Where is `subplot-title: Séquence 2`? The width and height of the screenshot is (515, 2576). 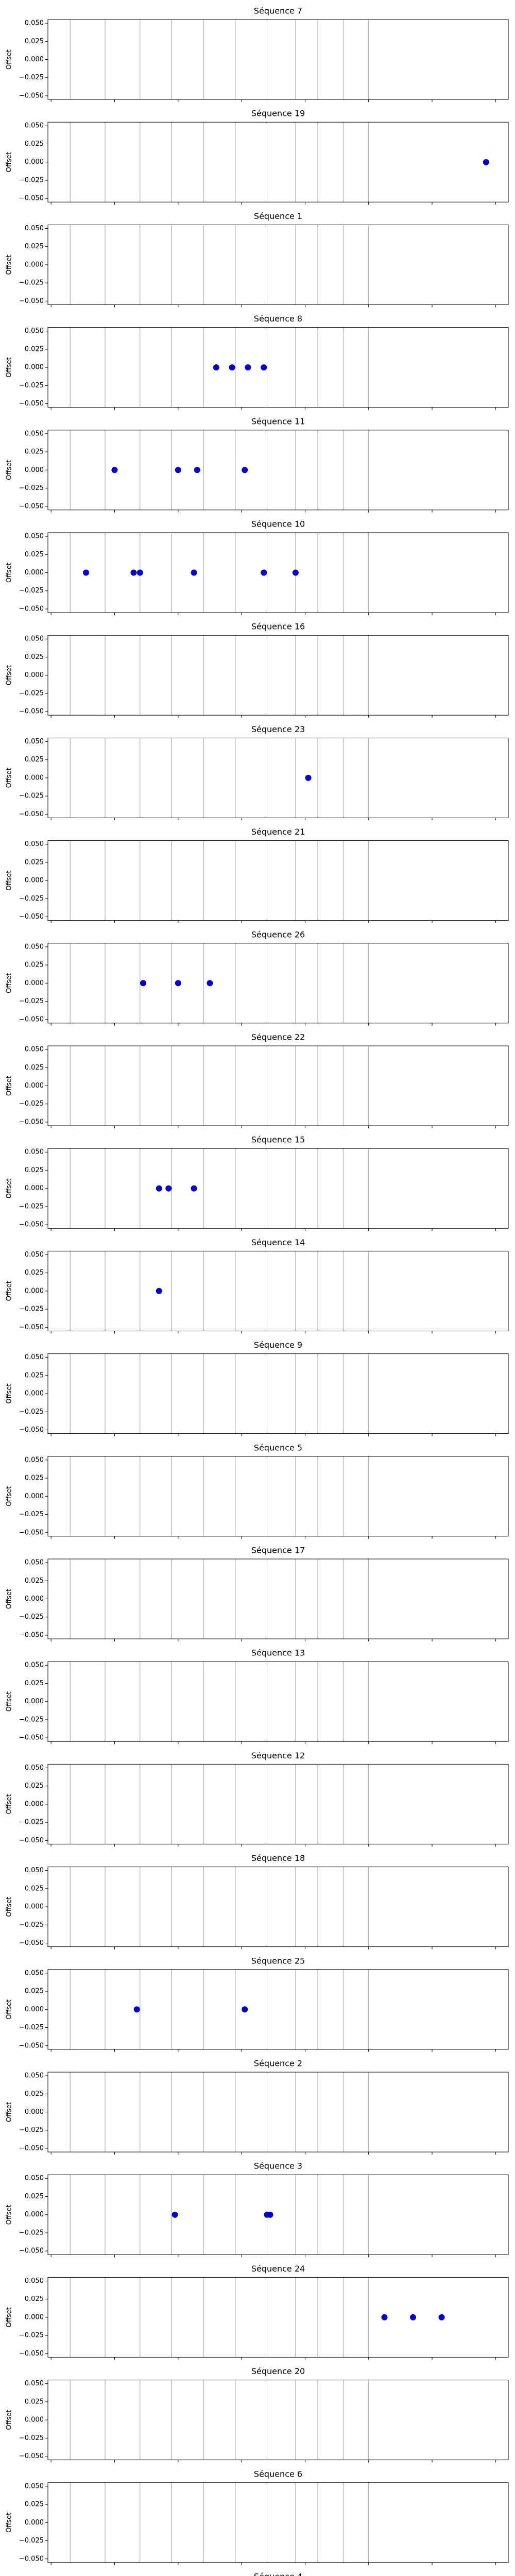
subplot-title: Séquence 2 is located at coordinates (278, 2064).